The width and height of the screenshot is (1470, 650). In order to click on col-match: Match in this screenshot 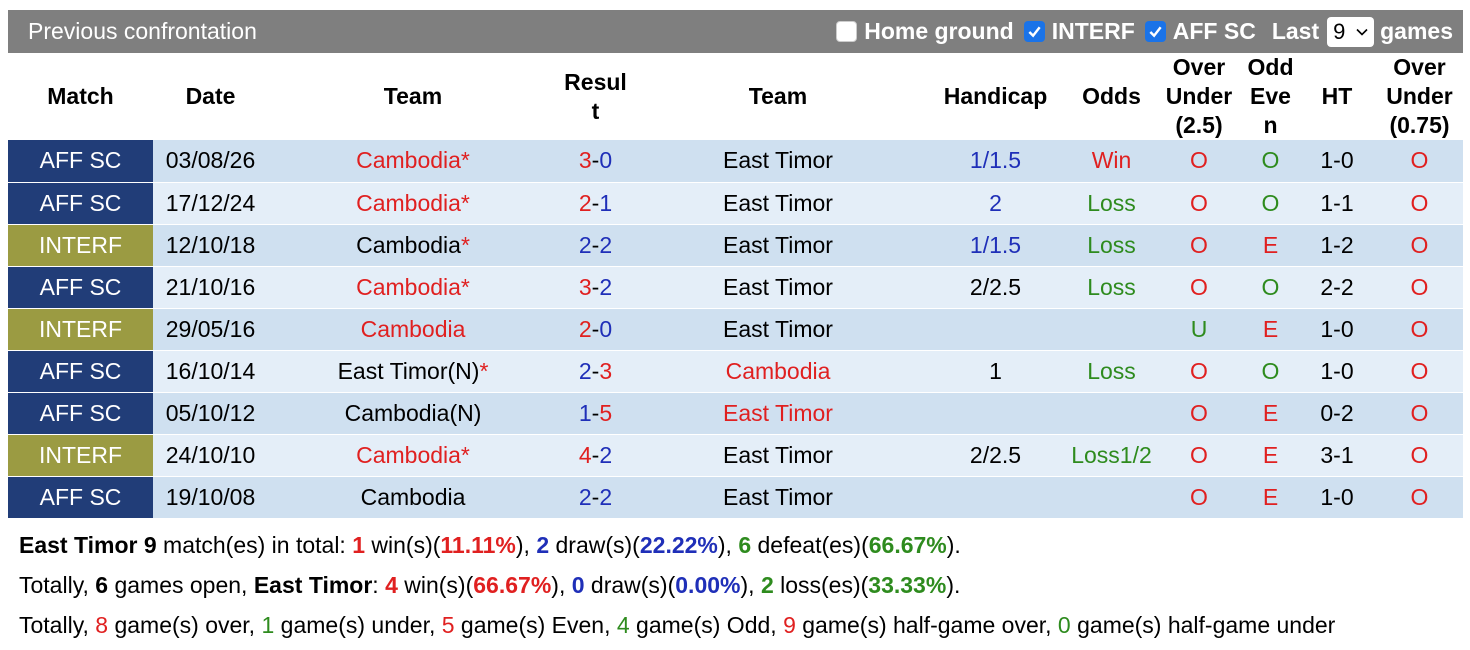, I will do `click(80, 96)`.